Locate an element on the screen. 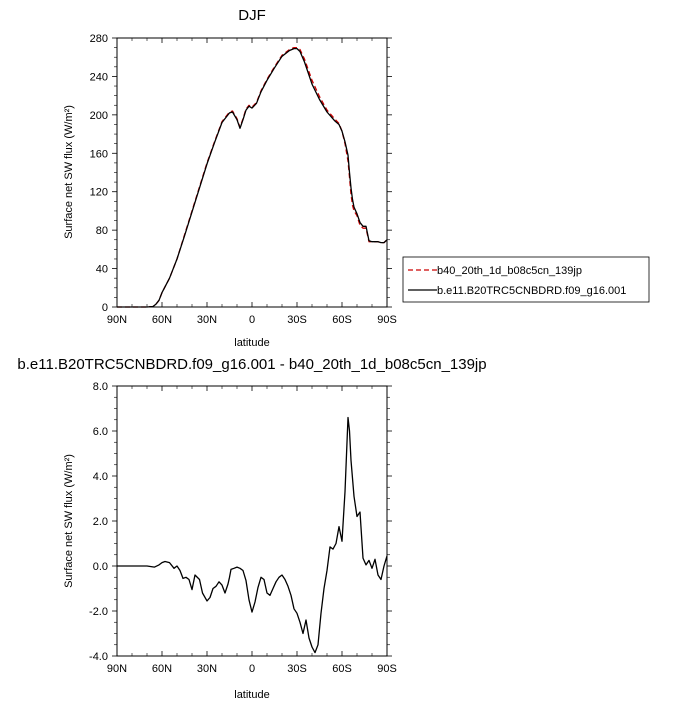  bottom-y-tick-label: 8.0 is located at coordinates (100, 387).